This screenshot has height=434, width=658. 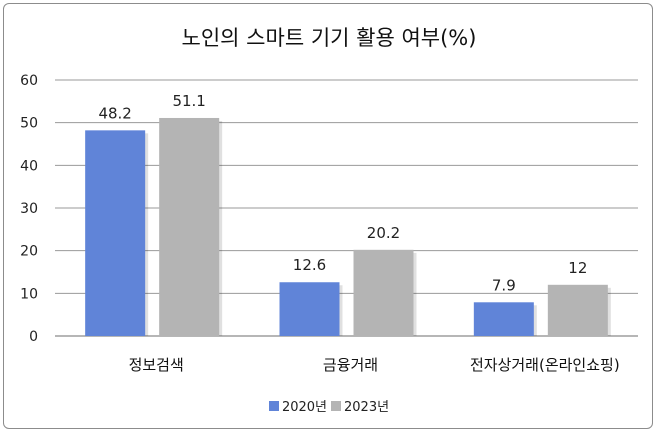 What do you see at coordinates (29, 252) in the screenshot?
I see `y-tick-label: 20` at bounding box center [29, 252].